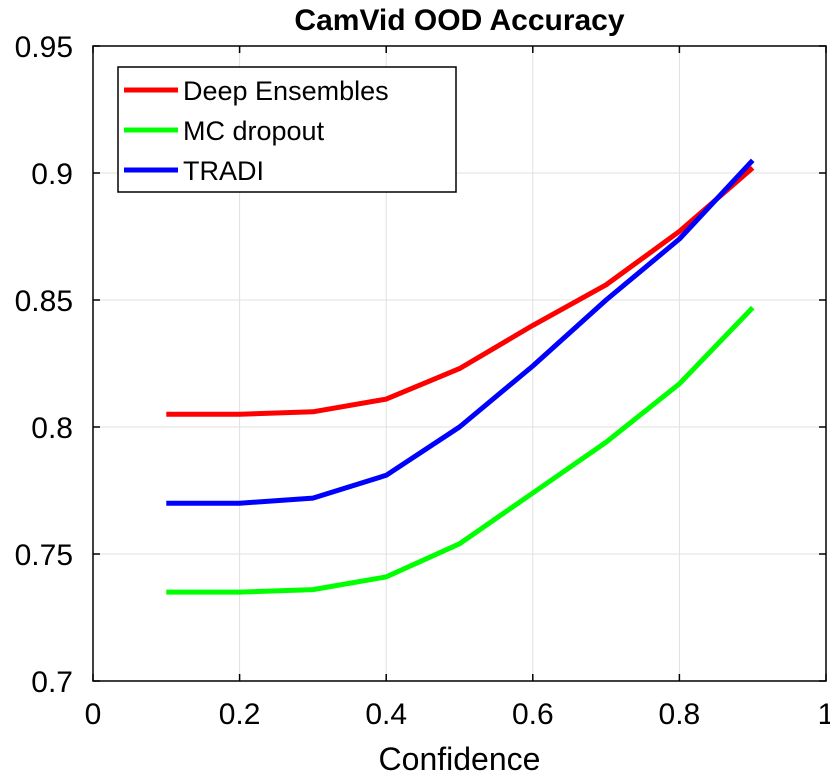 The width and height of the screenshot is (830, 776). I want to click on x-tick-label: 0.4, so click(386, 714).